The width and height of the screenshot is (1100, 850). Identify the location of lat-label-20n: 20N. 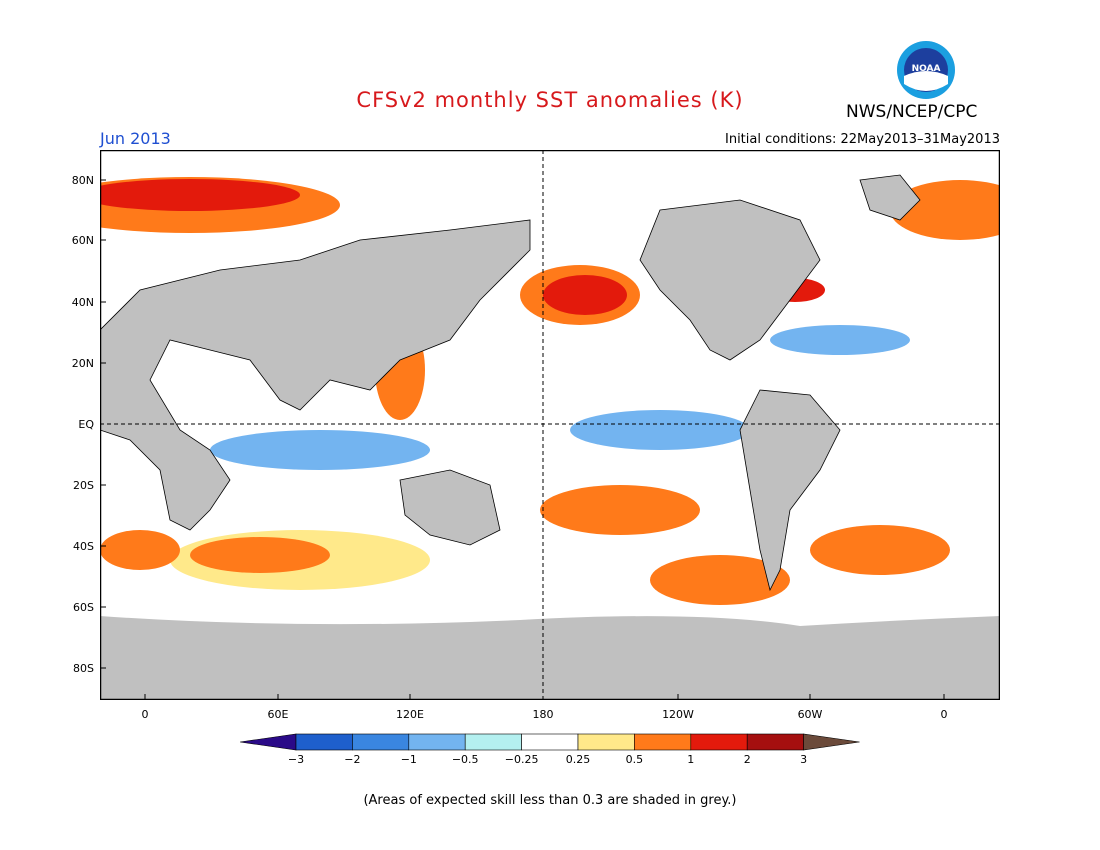
(82, 363).